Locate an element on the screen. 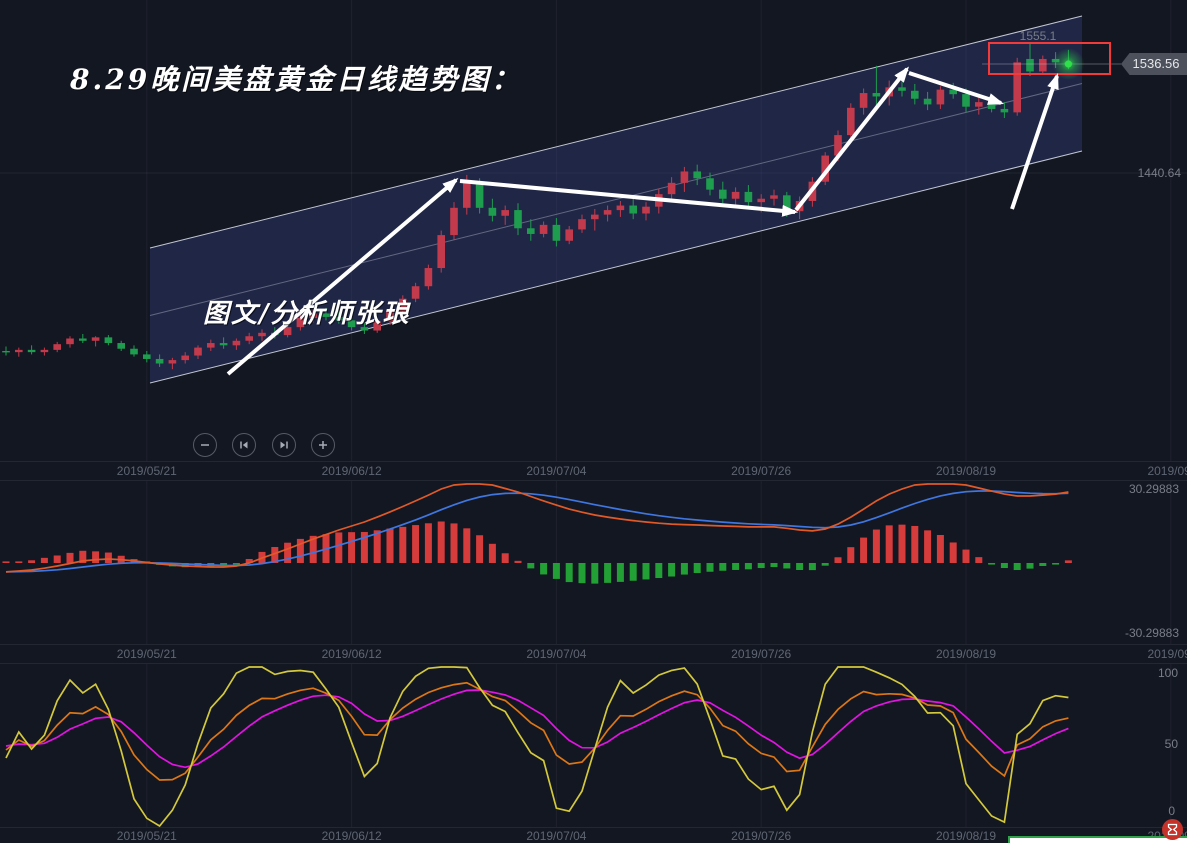  current-price-tag: 1536.56 is located at coordinates (1154, 64).